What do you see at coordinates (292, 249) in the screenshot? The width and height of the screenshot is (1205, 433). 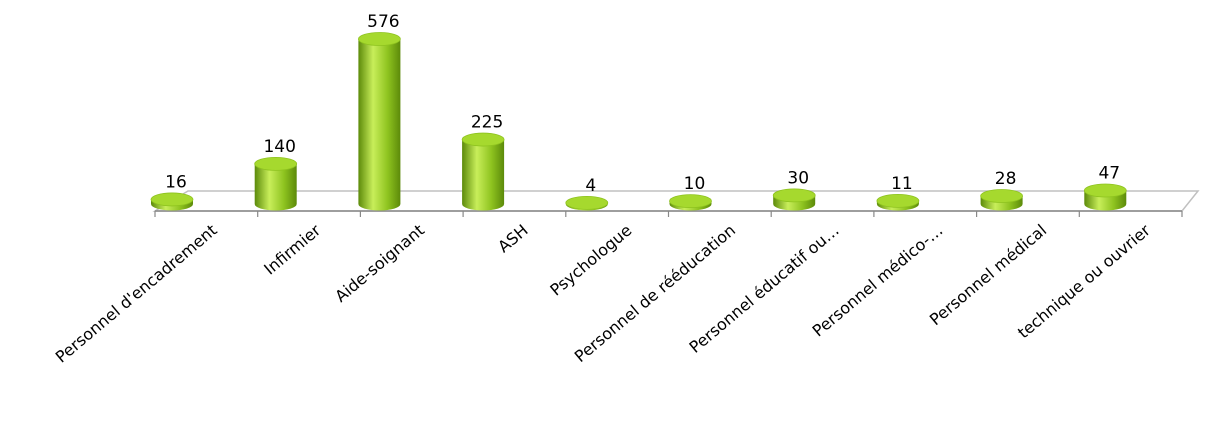 I see `category-label: Infirmier` at bounding box center [292, 249].